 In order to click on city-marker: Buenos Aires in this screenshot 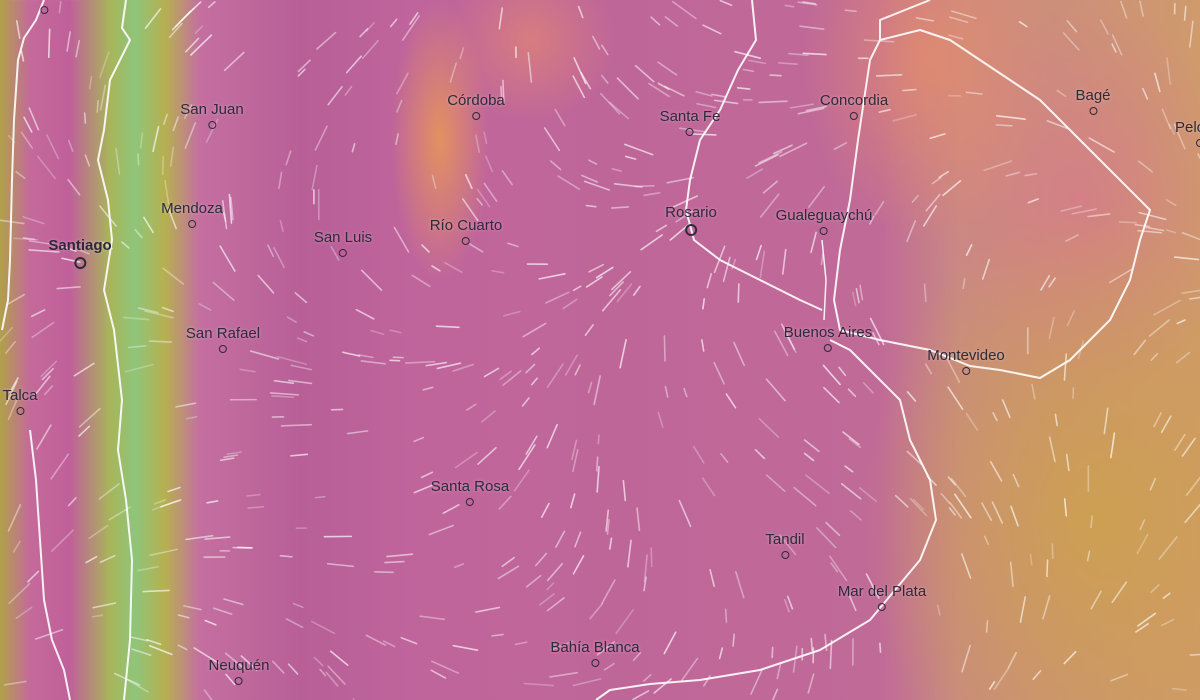, I will do `click(828, 338)`.